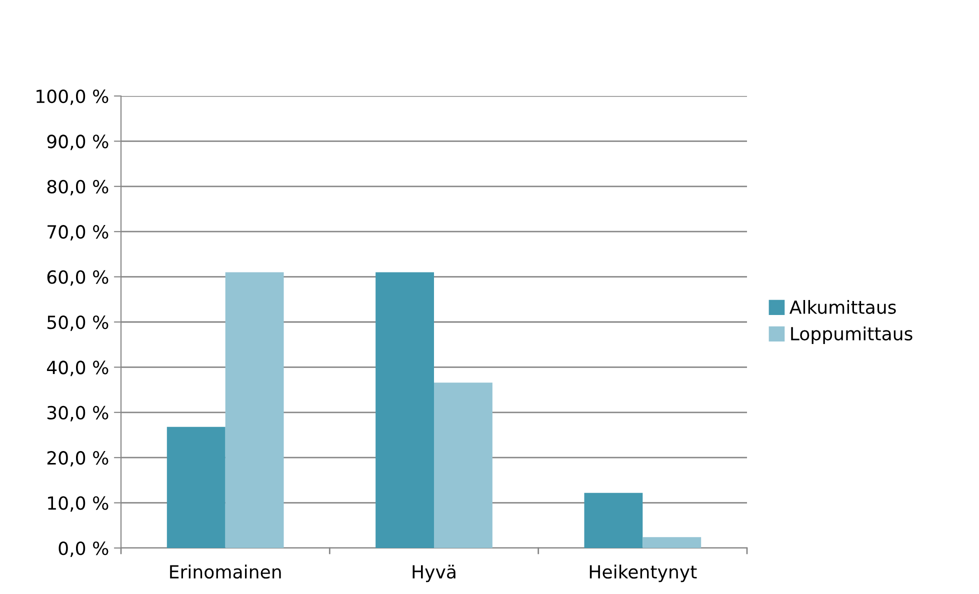  Describe the element at coordinates (843, 307) in the screenshot. I see `legend-label: Alkumittaus` at that location.